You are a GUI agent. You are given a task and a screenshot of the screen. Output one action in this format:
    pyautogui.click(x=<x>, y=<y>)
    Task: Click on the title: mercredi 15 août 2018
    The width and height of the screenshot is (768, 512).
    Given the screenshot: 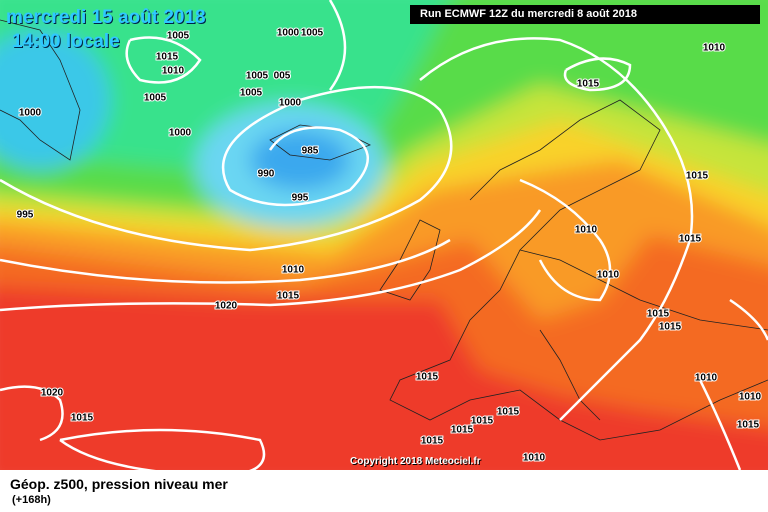 What is the action you would take?
    pyautogui.click(x=106, y=17)
    